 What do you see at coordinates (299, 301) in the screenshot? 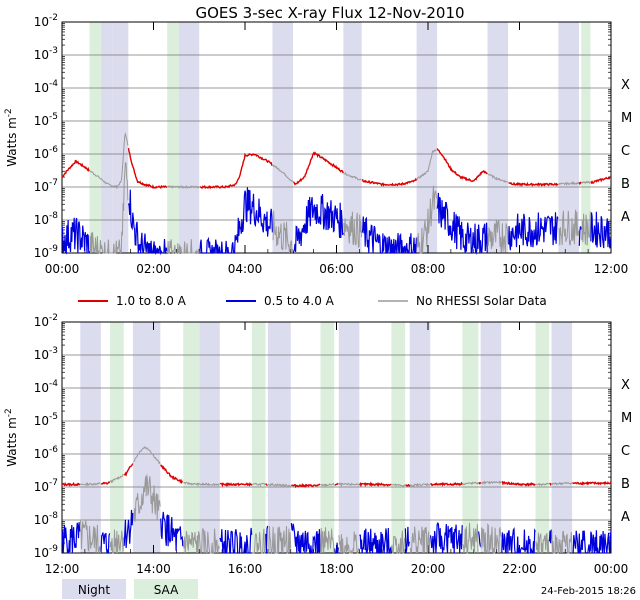
I see `legend-label-2: 0.5 to 4.0 A` at bounding box center [299, 301].